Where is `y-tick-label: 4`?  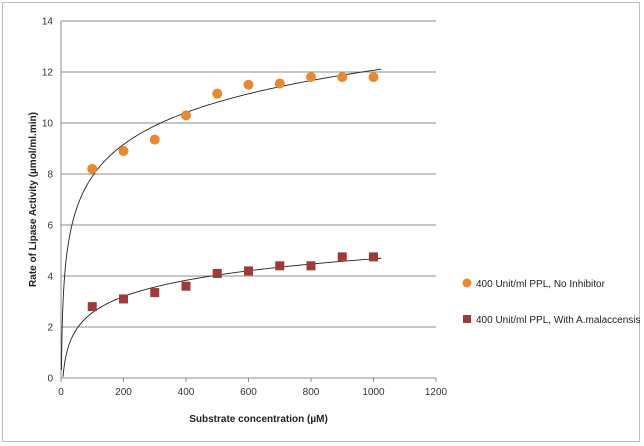 y-tick-label: 4 is located at coordinates (50, 277).